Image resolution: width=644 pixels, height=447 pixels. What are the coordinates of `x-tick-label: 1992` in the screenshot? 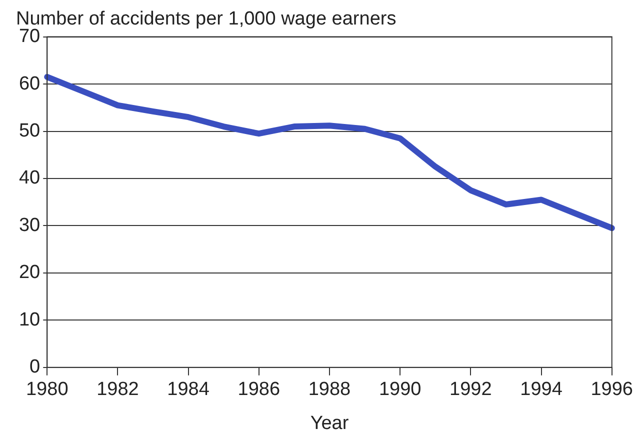 It's located at (471, 389).